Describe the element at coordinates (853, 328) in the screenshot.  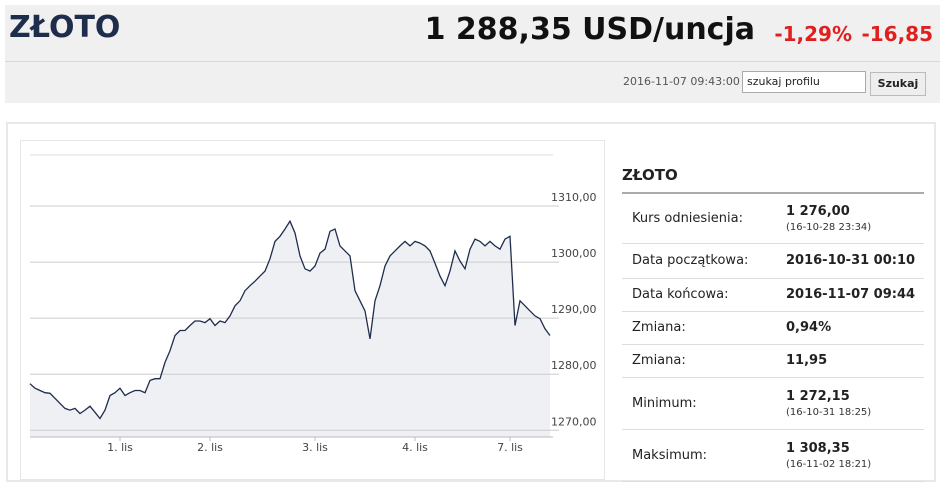
I see `row-value-cell: 0,94%` at that location.